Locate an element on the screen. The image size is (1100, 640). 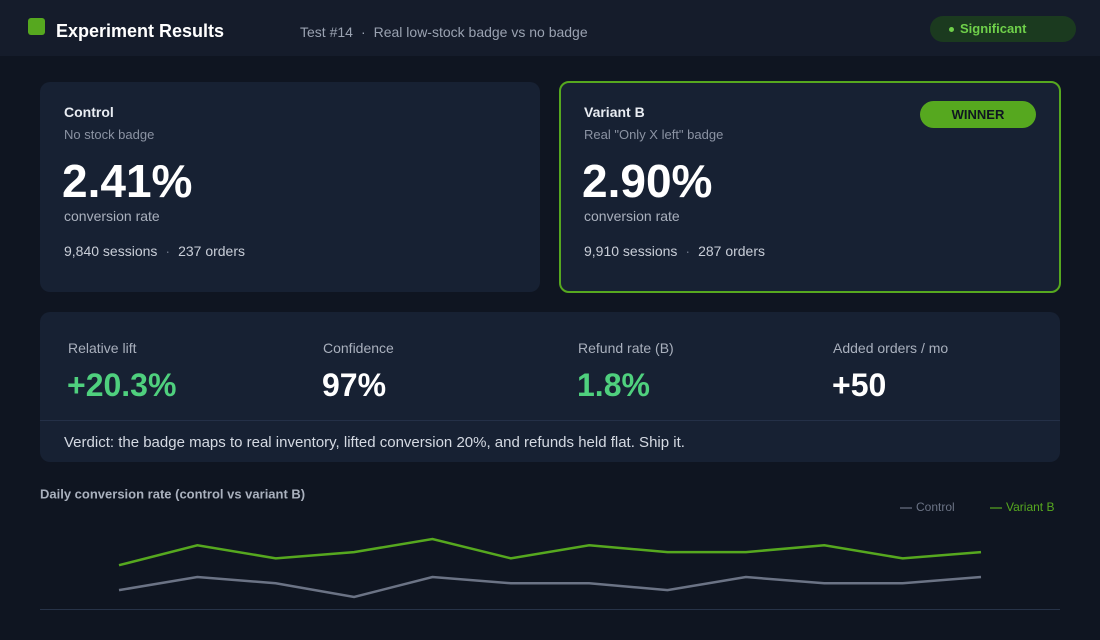
legend-label: Variant B is located at coordinates (1030, 507).